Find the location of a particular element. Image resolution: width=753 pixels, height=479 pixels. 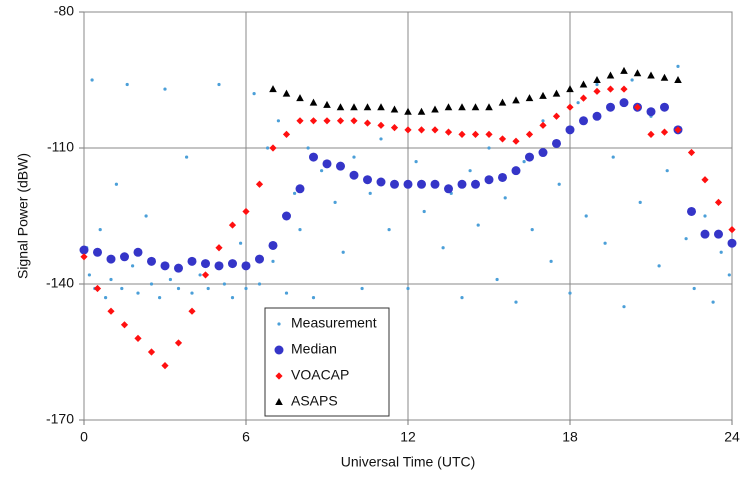

y-tick-label: -140 is located at coordinates (60, 283).